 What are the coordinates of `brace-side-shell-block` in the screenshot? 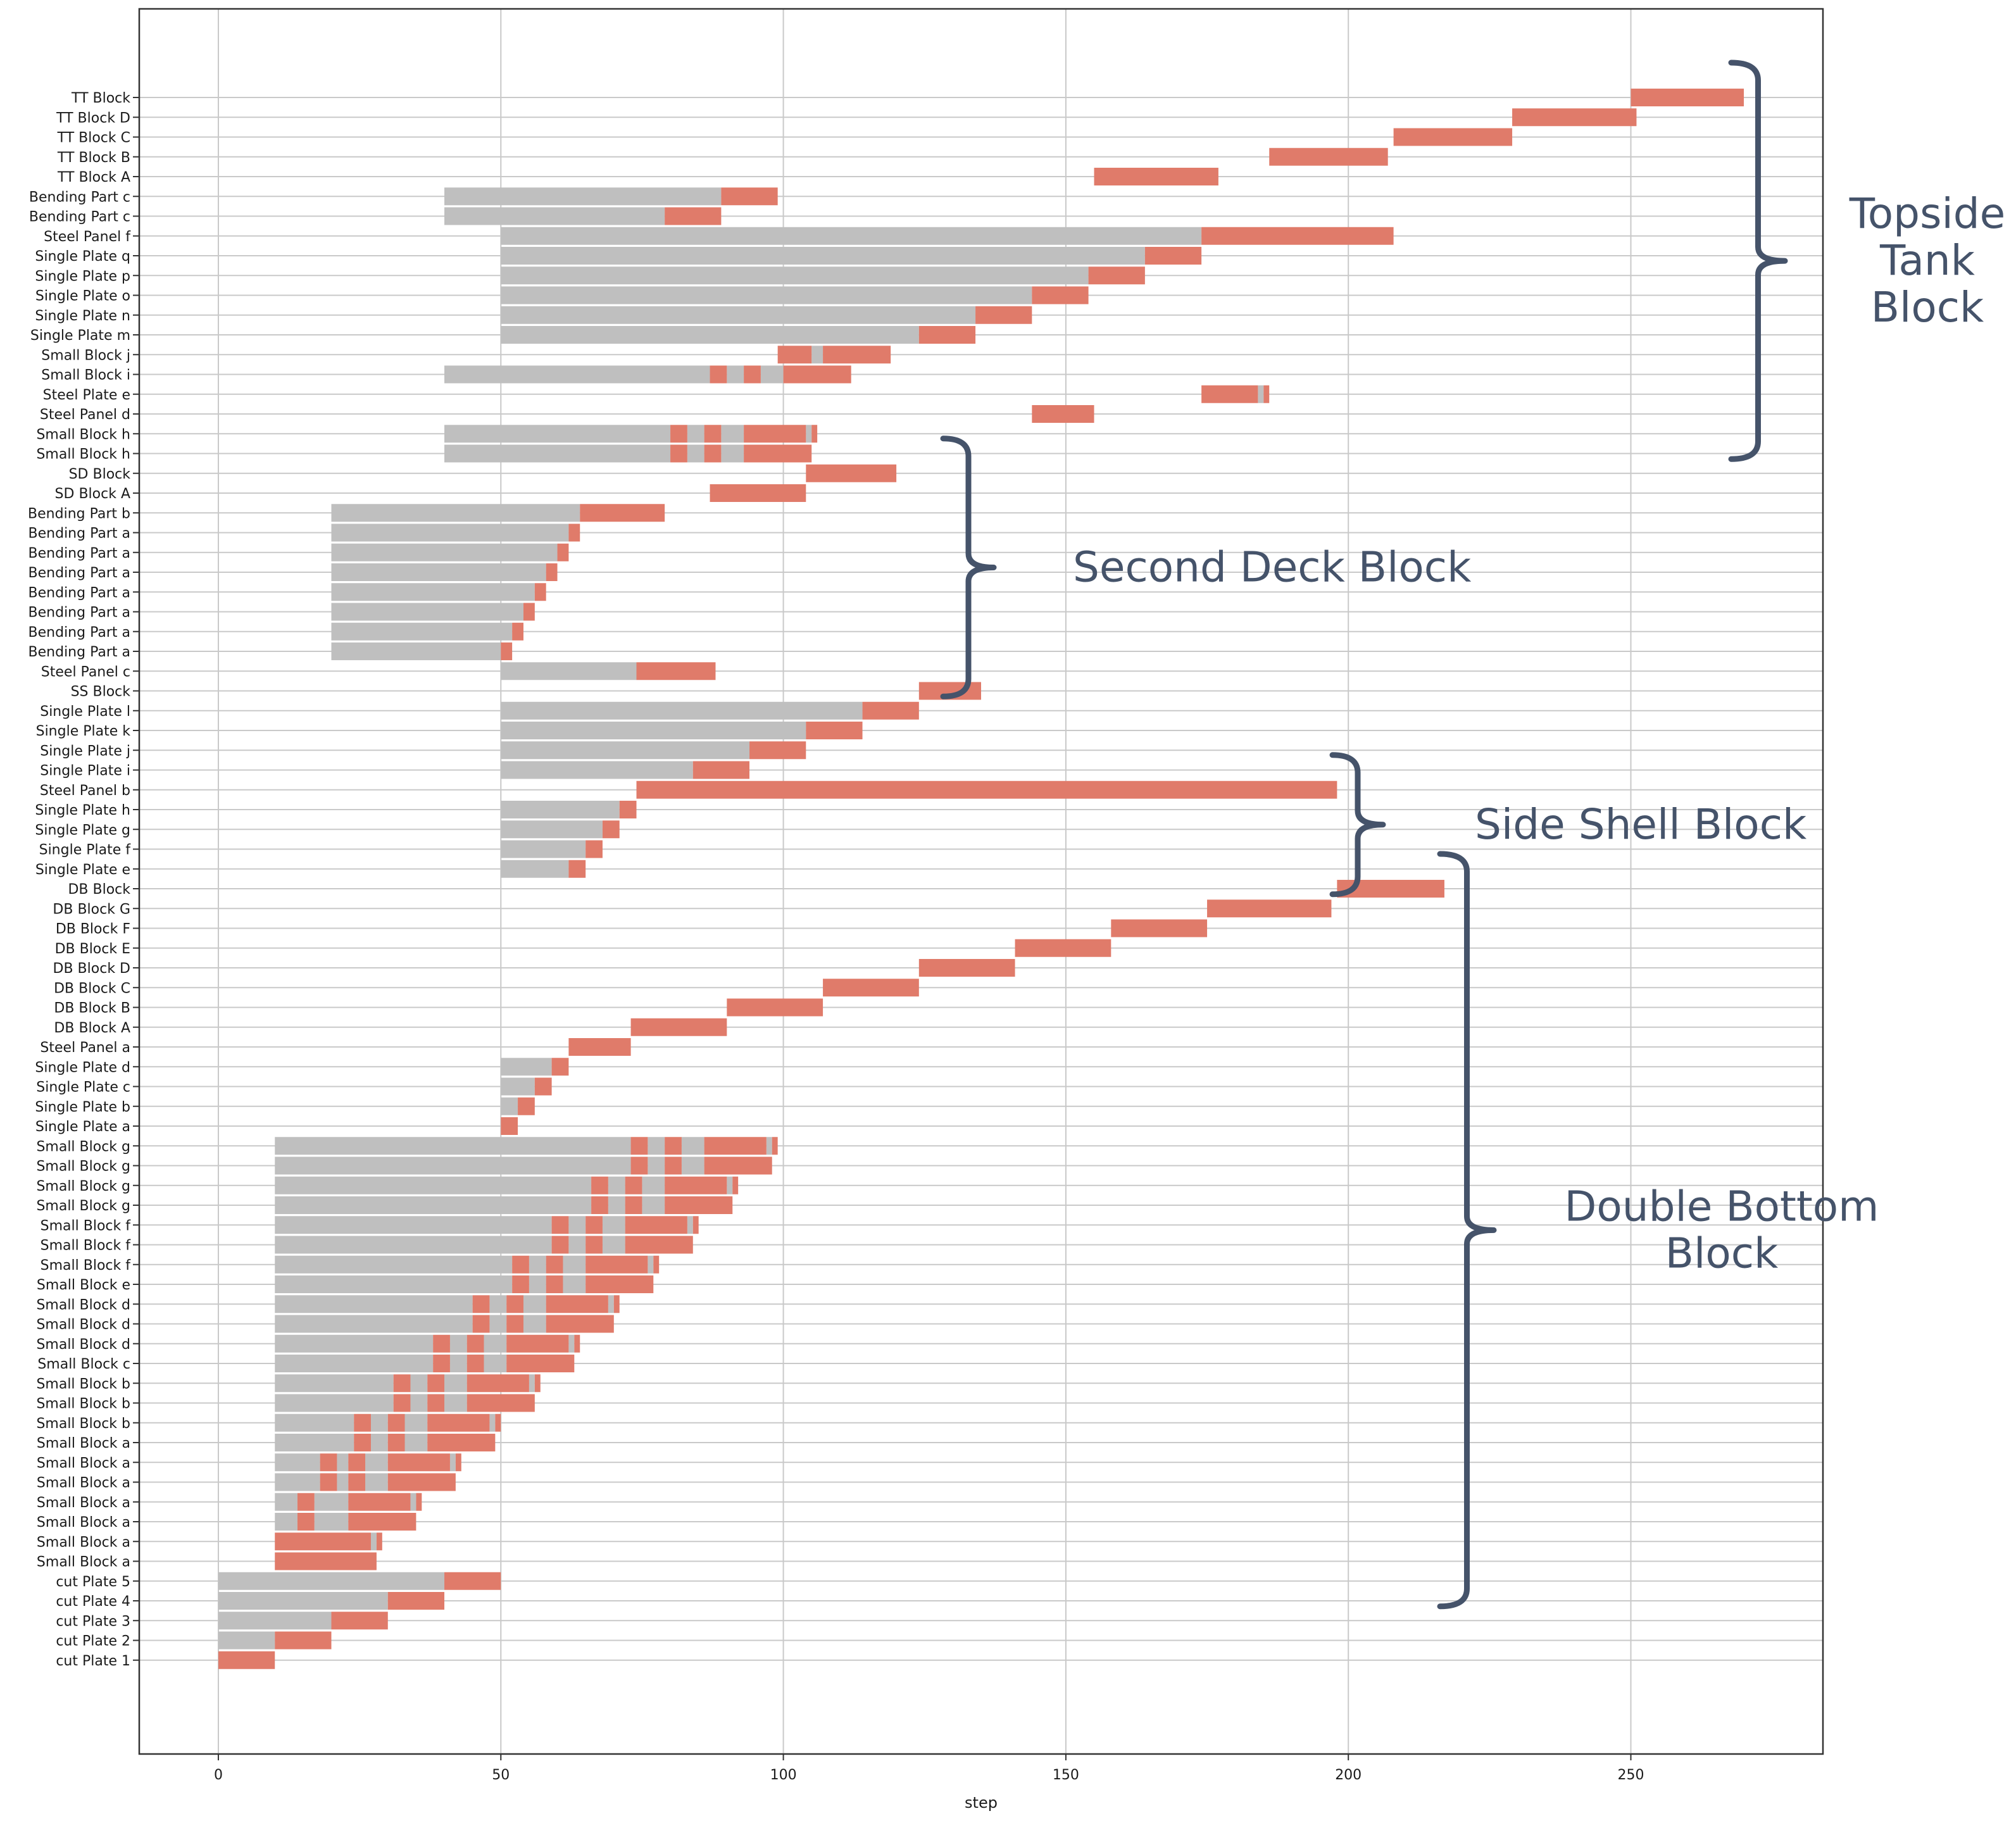 It's located at (1357, 825).